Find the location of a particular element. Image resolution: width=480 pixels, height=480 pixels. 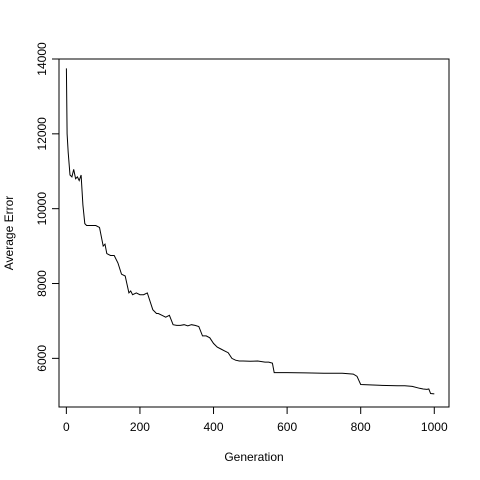

x-axis-label: Generation is located at coordinates (253, 457).